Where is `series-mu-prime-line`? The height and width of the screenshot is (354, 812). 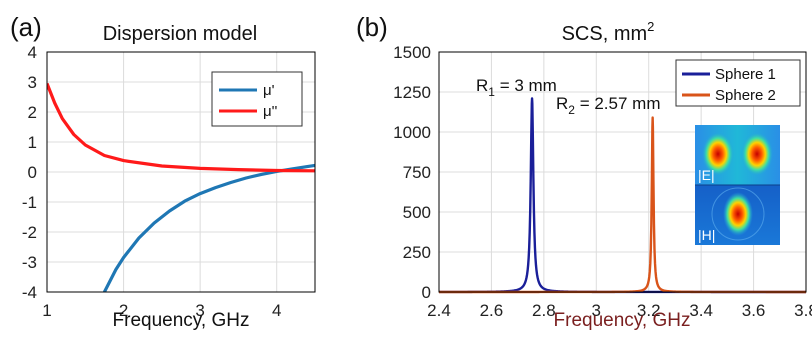
series-mu-prime-line is located at coordinates (208, 227).